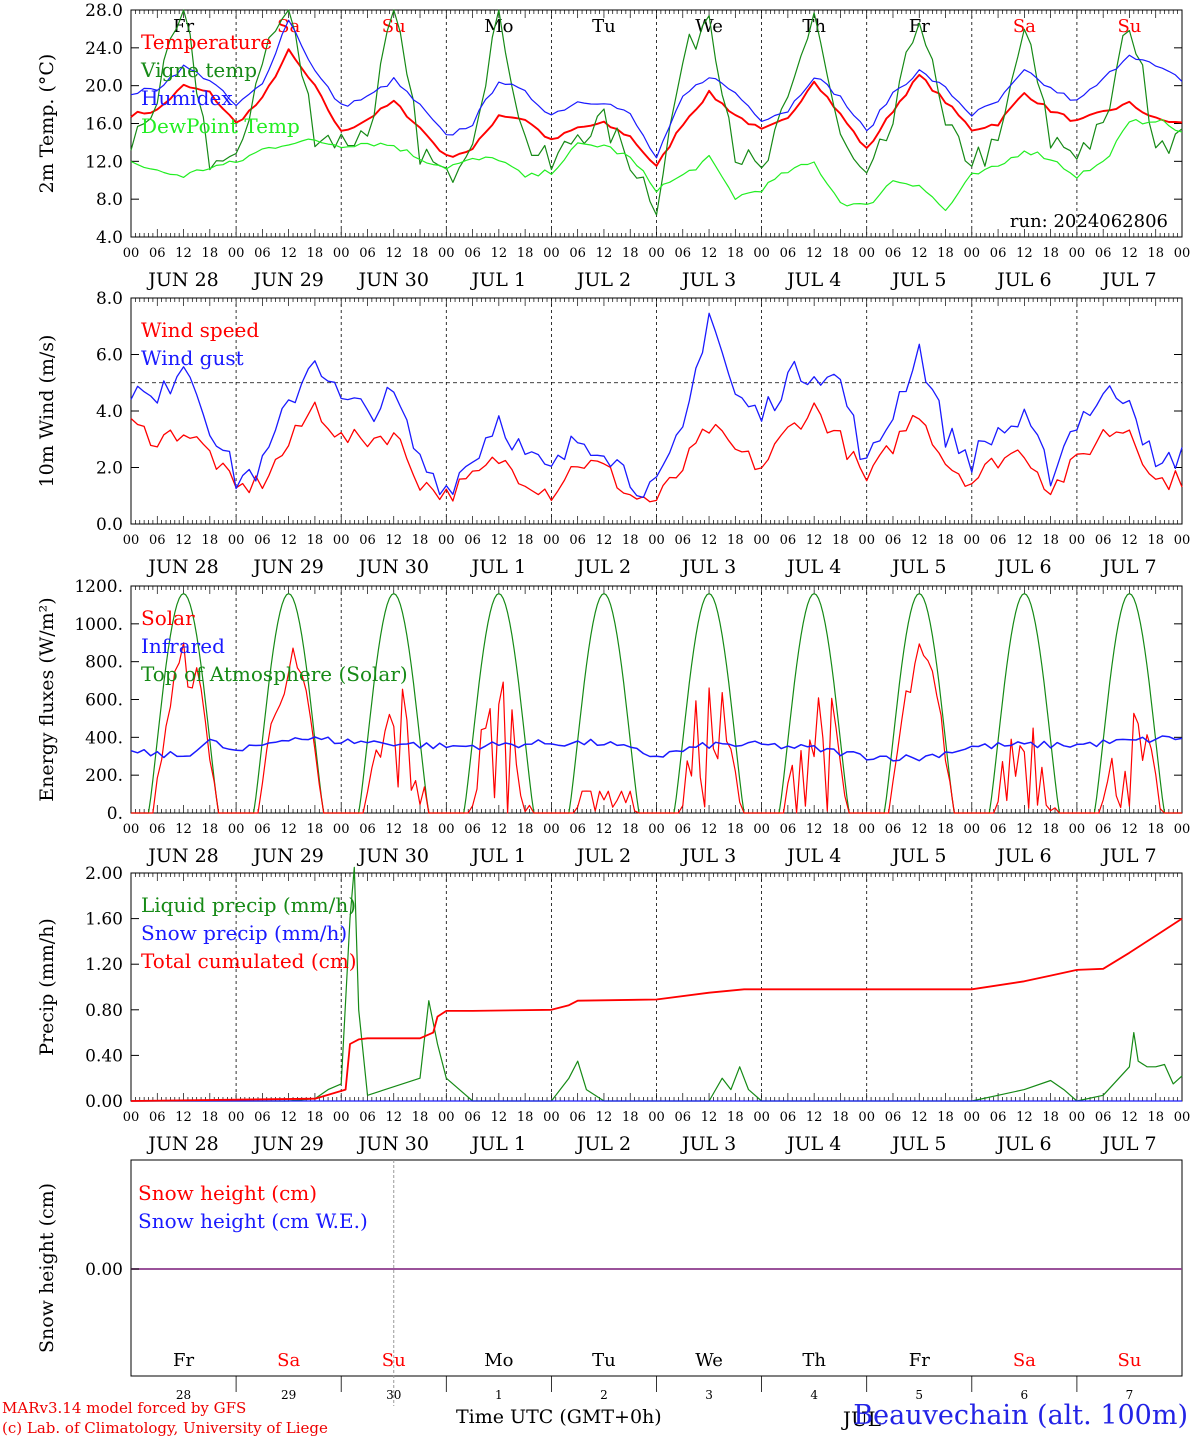 This screenshot has height=1440, width=1194. Describe the element at coordinates (1025, 1395) in the screenshot. I see `day-number: 6` at that location.